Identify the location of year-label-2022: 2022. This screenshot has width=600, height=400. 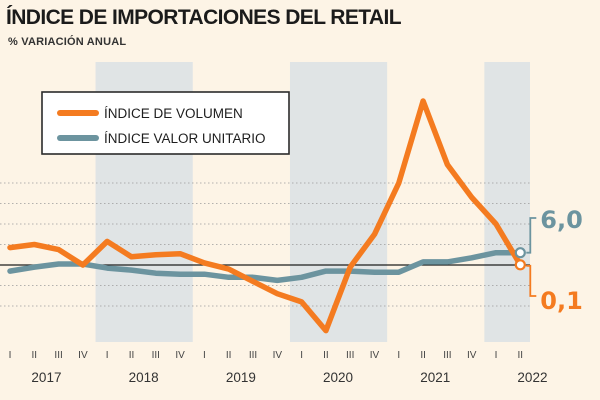
(532, 377).